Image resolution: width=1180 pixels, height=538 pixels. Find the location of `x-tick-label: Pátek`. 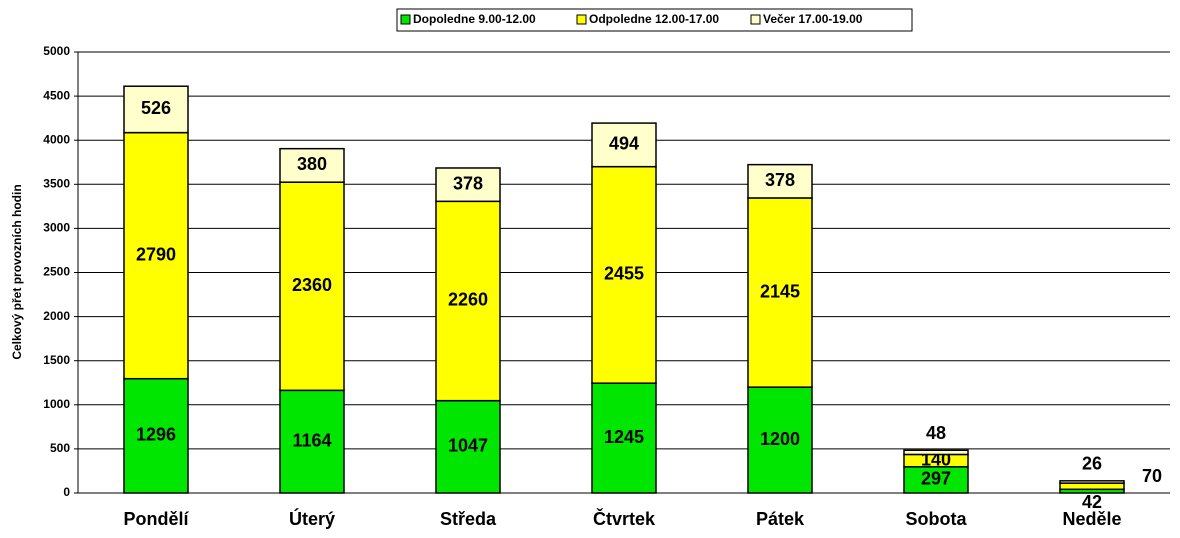

x-tick-label: Pátek is located at coordinates (780, 519).